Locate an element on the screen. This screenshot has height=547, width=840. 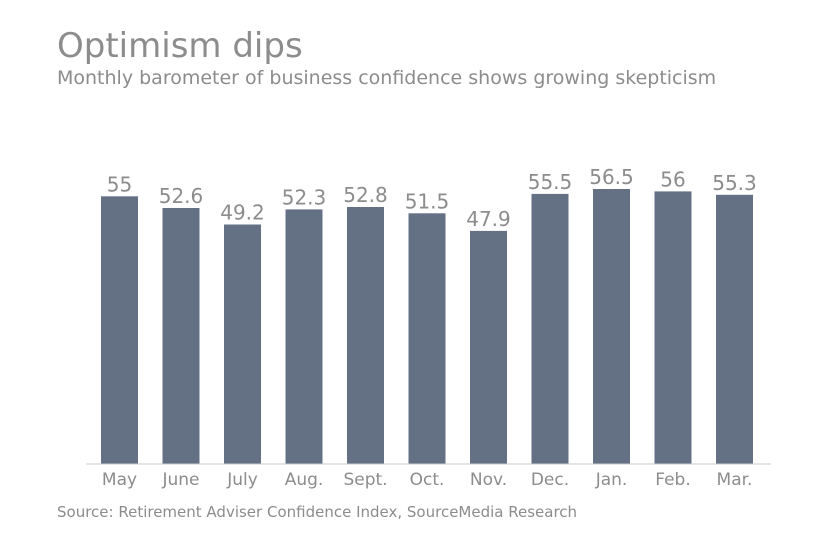
x-tick-label: Aug. is located at coordinates (304, 480).